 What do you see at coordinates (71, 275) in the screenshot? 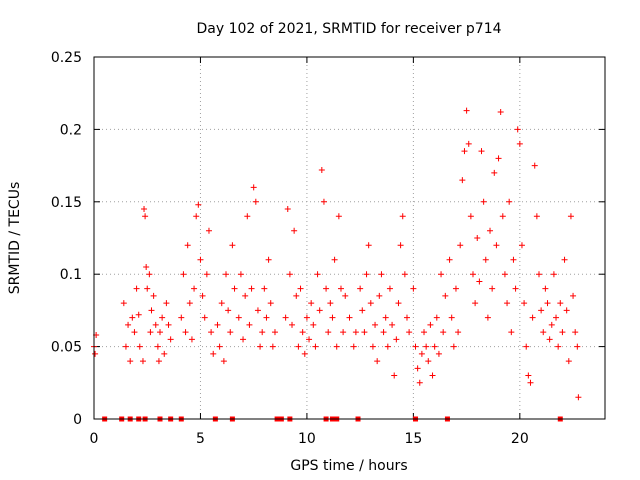
I see `y-tick-label: 0.1` at bounding box center [71, 275].